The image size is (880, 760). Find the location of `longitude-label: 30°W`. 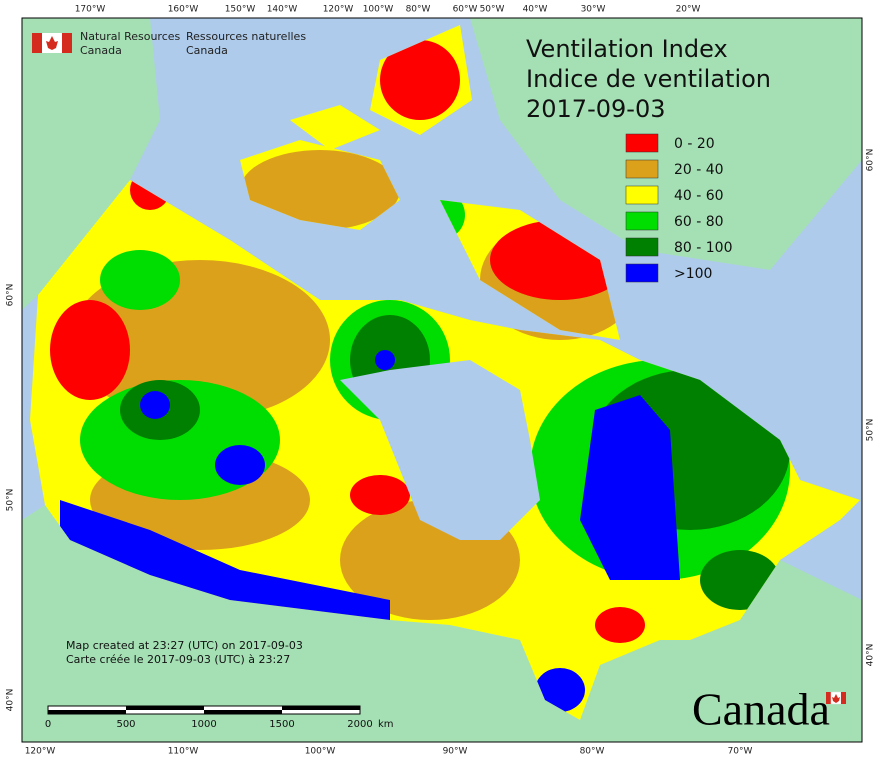

longitude-label: 30°W is located at coordinates (593, 10).